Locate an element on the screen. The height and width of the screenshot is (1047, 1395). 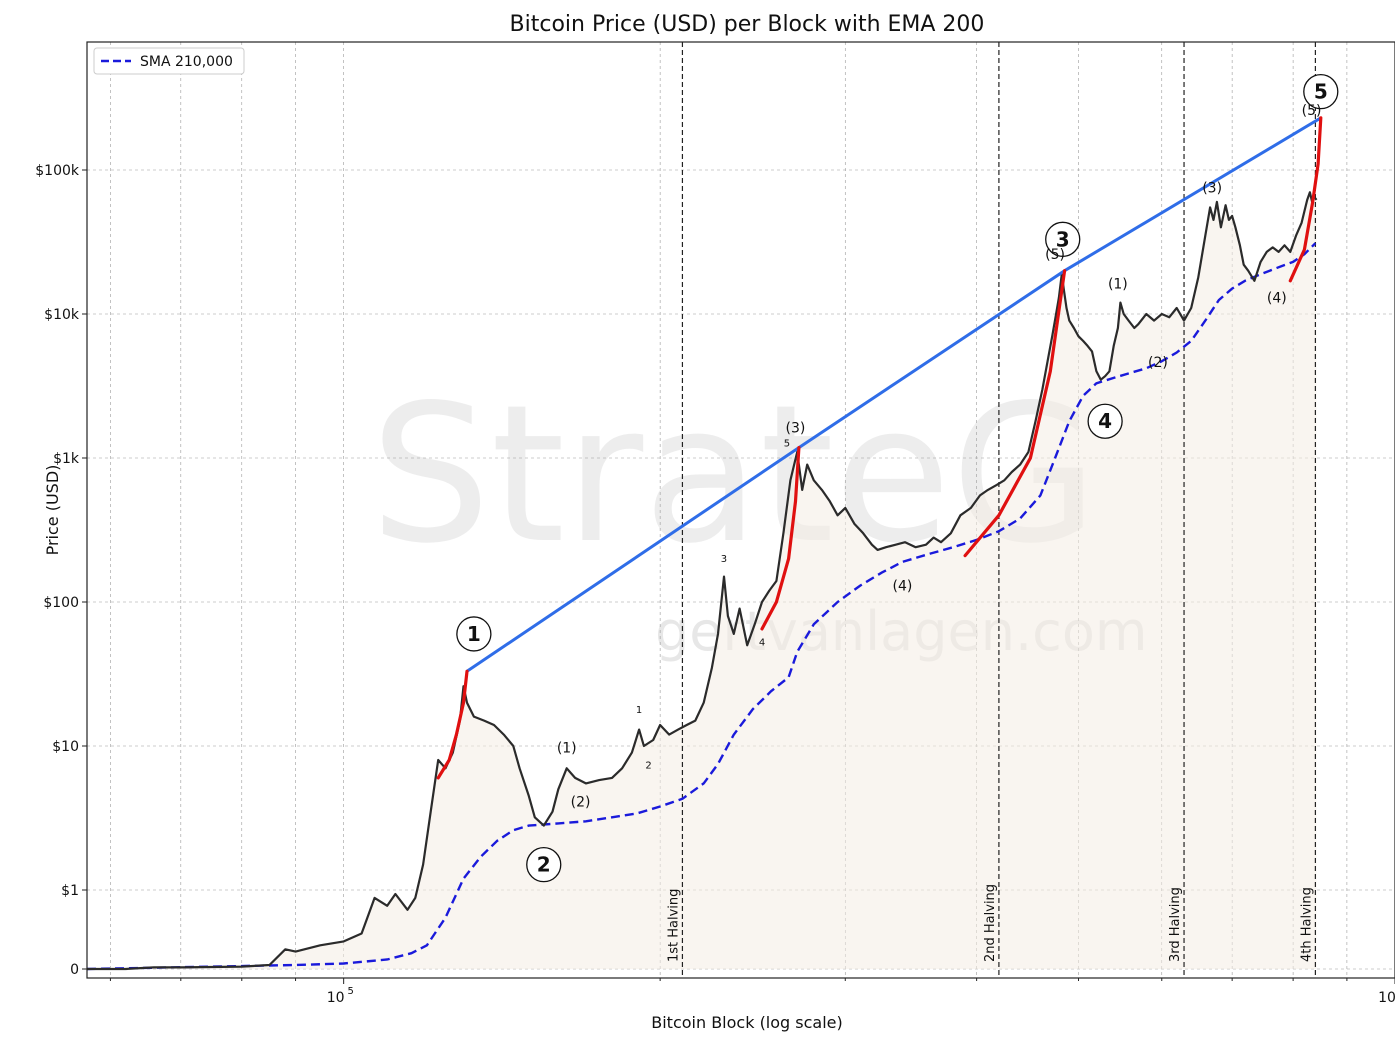
wave-label-major: 2 is located at coordinates (544, 865).